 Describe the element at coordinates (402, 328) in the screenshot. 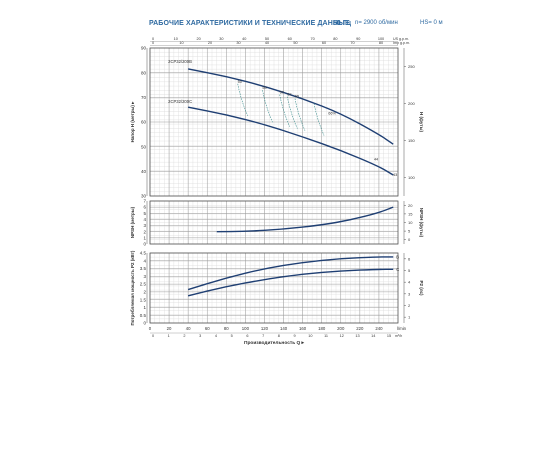

I see `bottom-xunit: l/min` at that location.